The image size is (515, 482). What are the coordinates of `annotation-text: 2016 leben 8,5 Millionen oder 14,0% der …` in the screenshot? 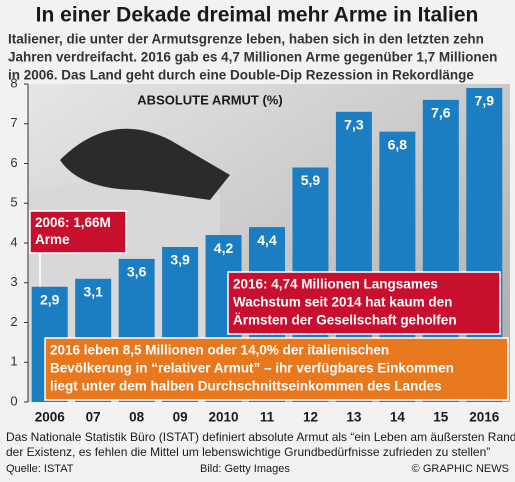 It's located at (219, 350).